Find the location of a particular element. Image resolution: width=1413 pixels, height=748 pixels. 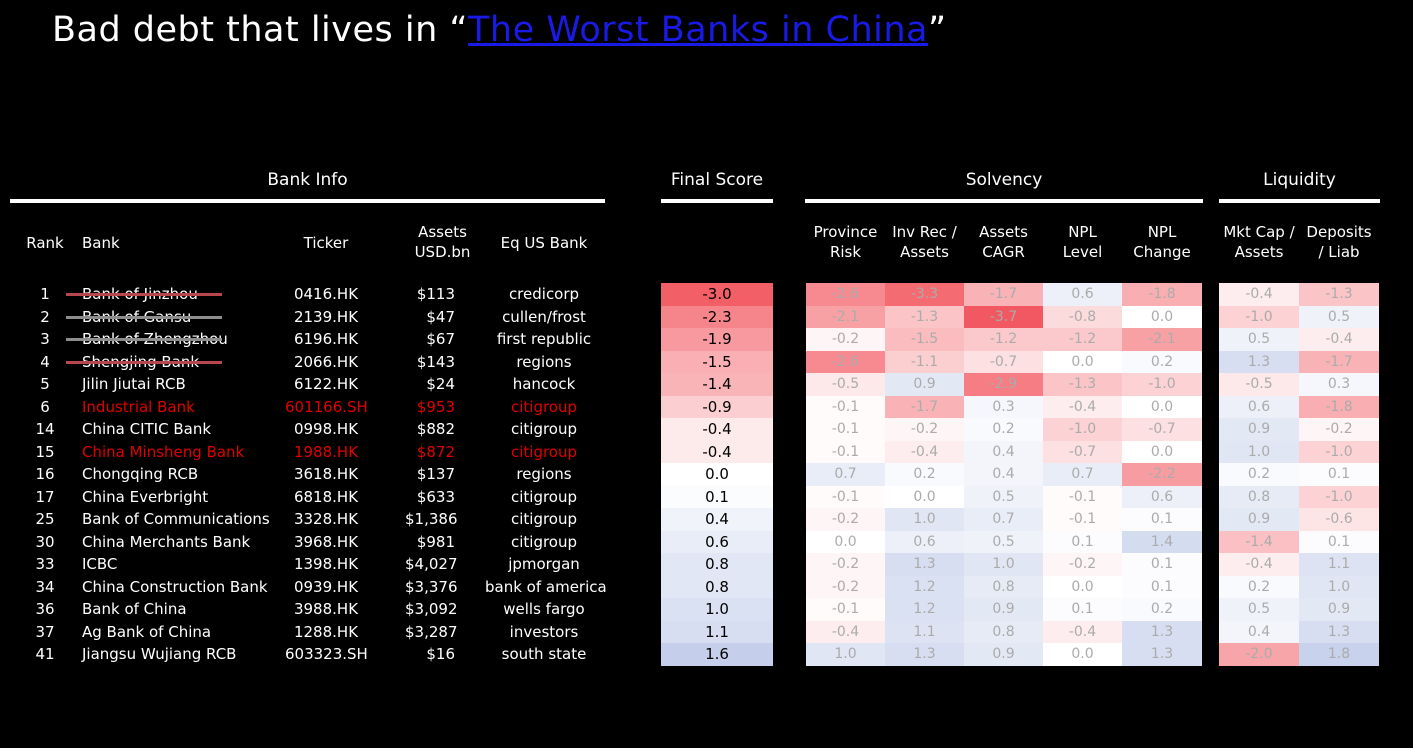

col-npl-level: NPL Level is located at coordinates (1082, 242).